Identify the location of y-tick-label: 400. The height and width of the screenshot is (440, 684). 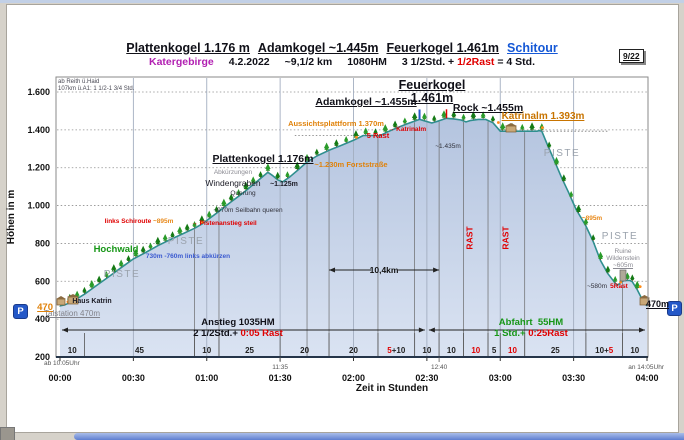
(42, 319).